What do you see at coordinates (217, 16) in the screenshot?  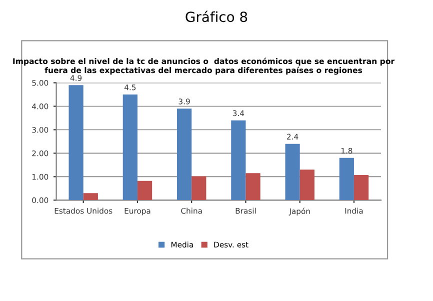 I see `chart-title: Gráfico 8` at bounding box center [217, 16].